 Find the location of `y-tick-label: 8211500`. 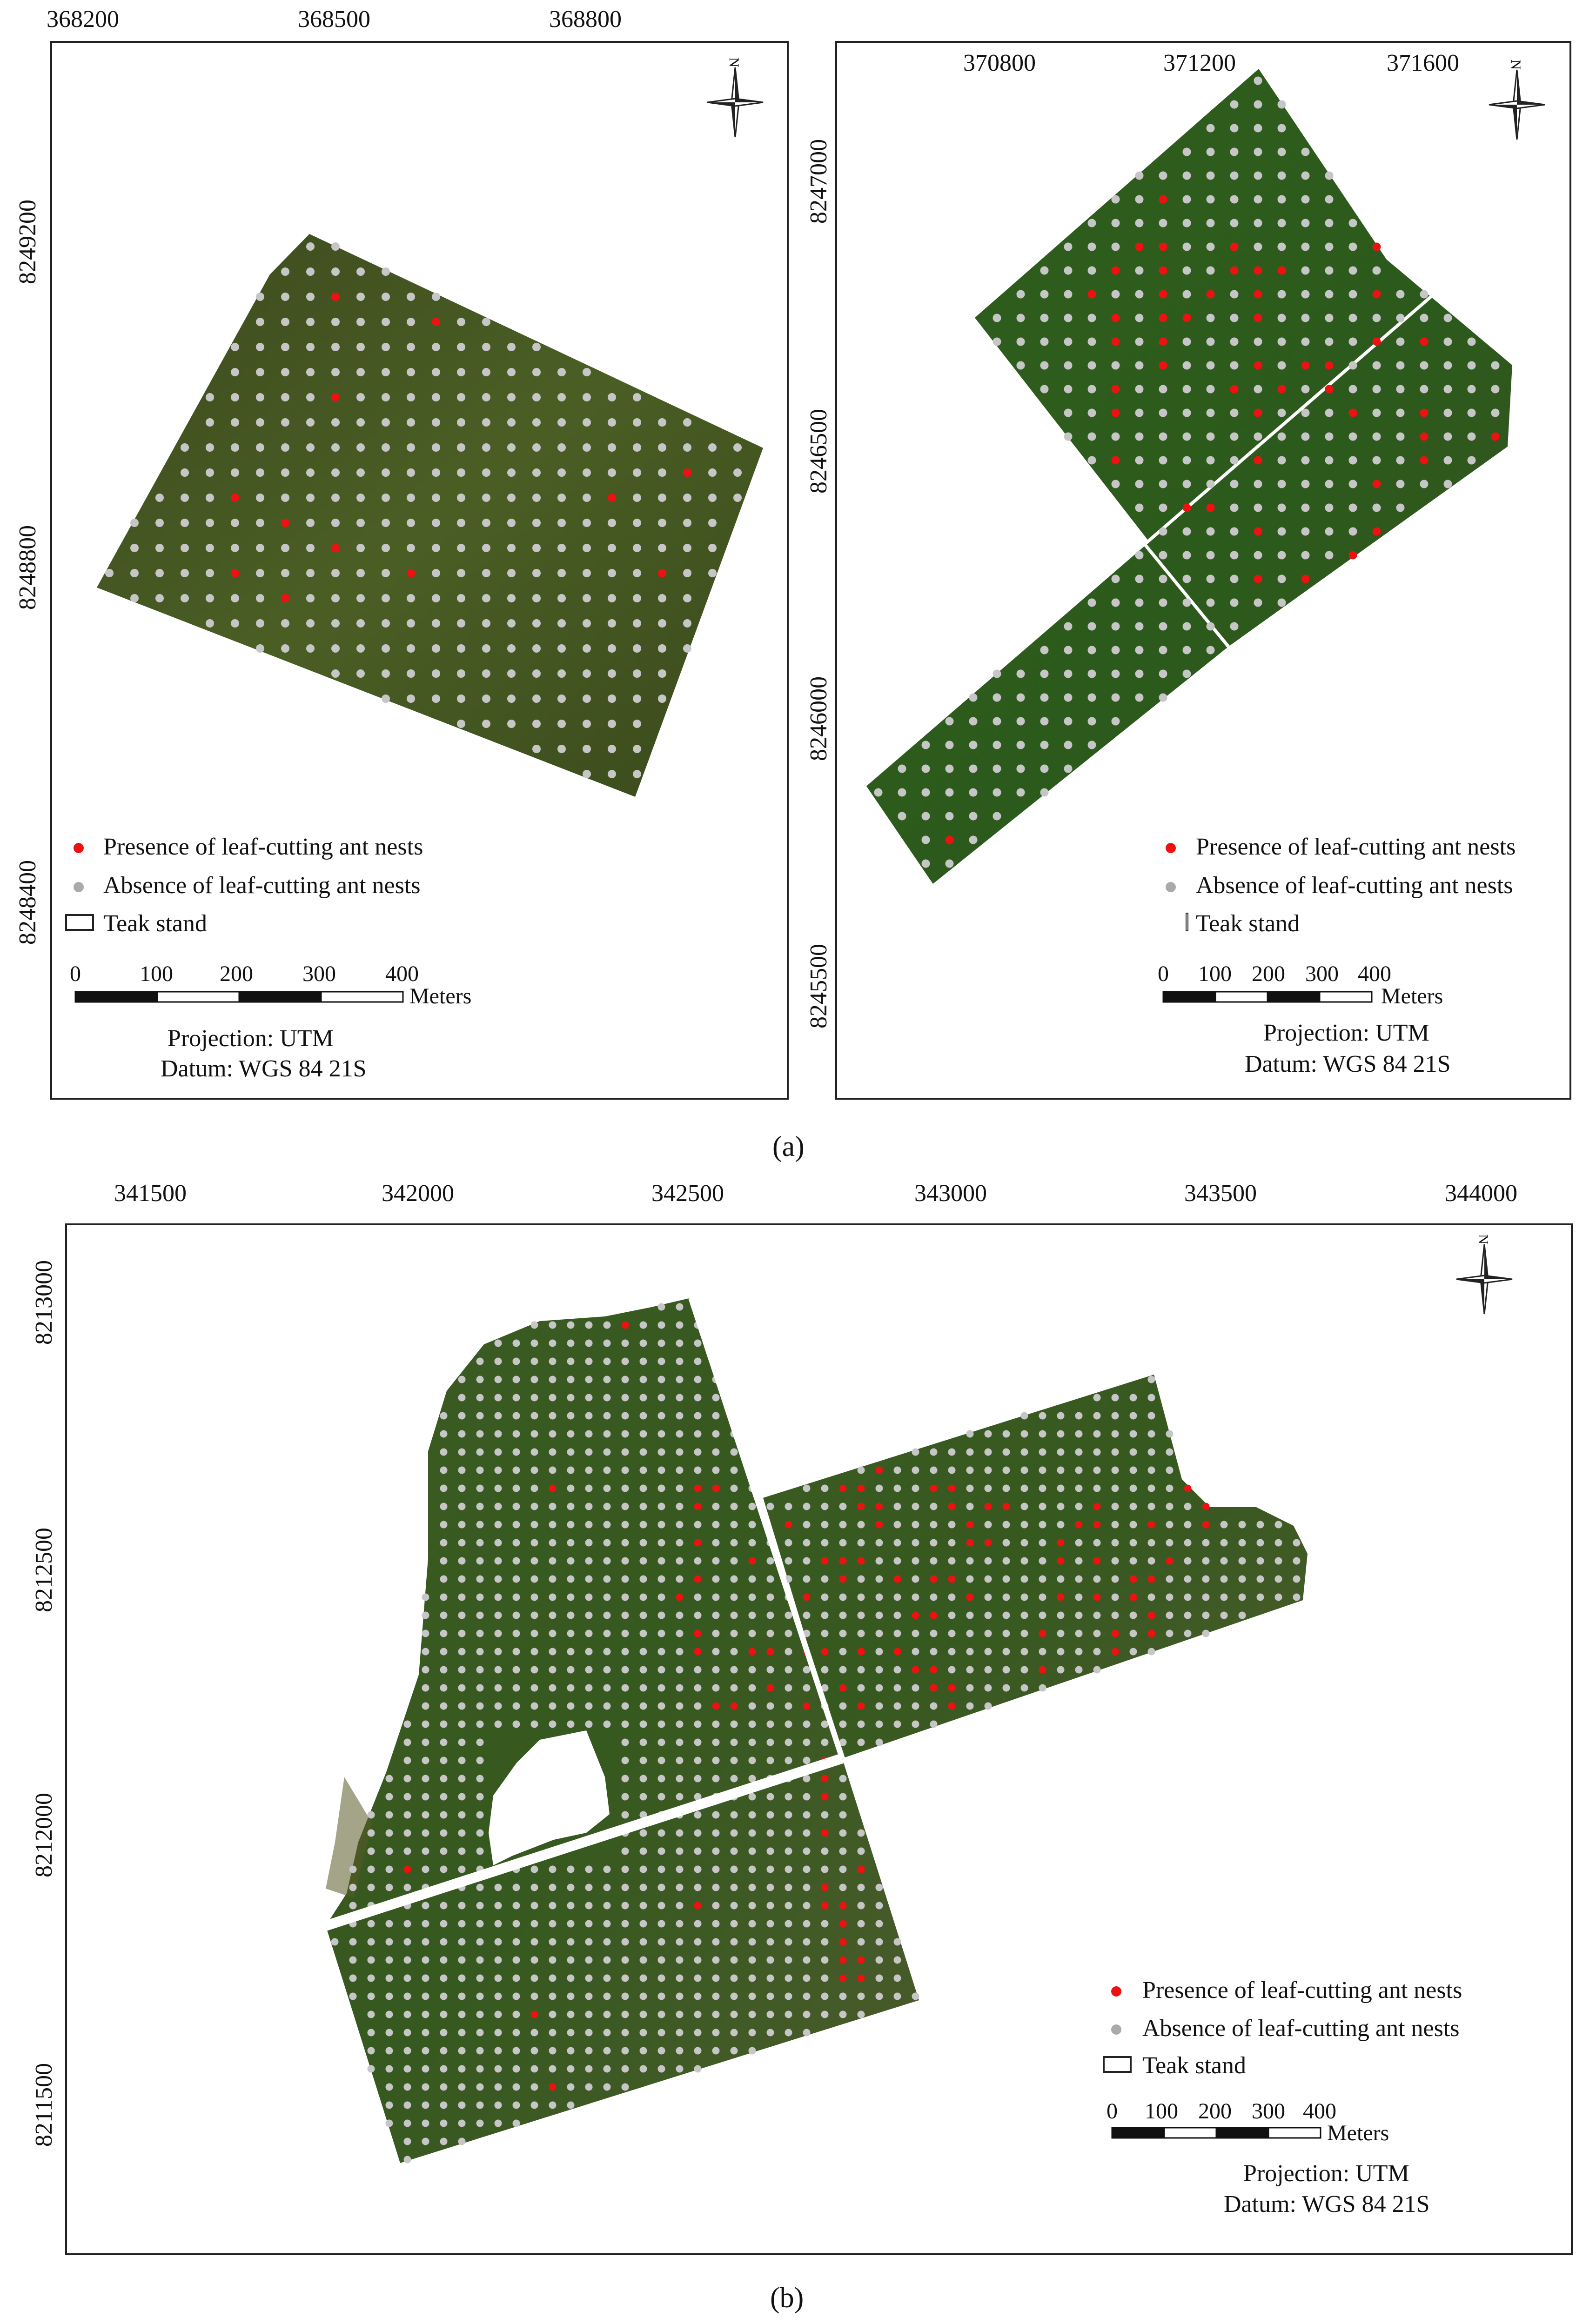

y-tick-label: 8211500 is located at coordinates (44, 2105).